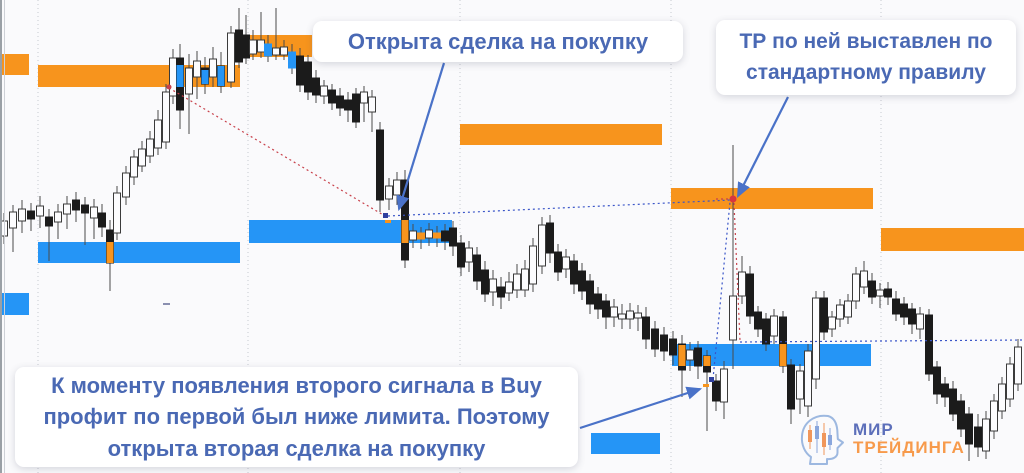 Image resolution: width=1024 pixels, height=473 pixels. Describe the element at coordinates (706, 385) in the screenshot. I see `entry2-fill-marker` at that location.